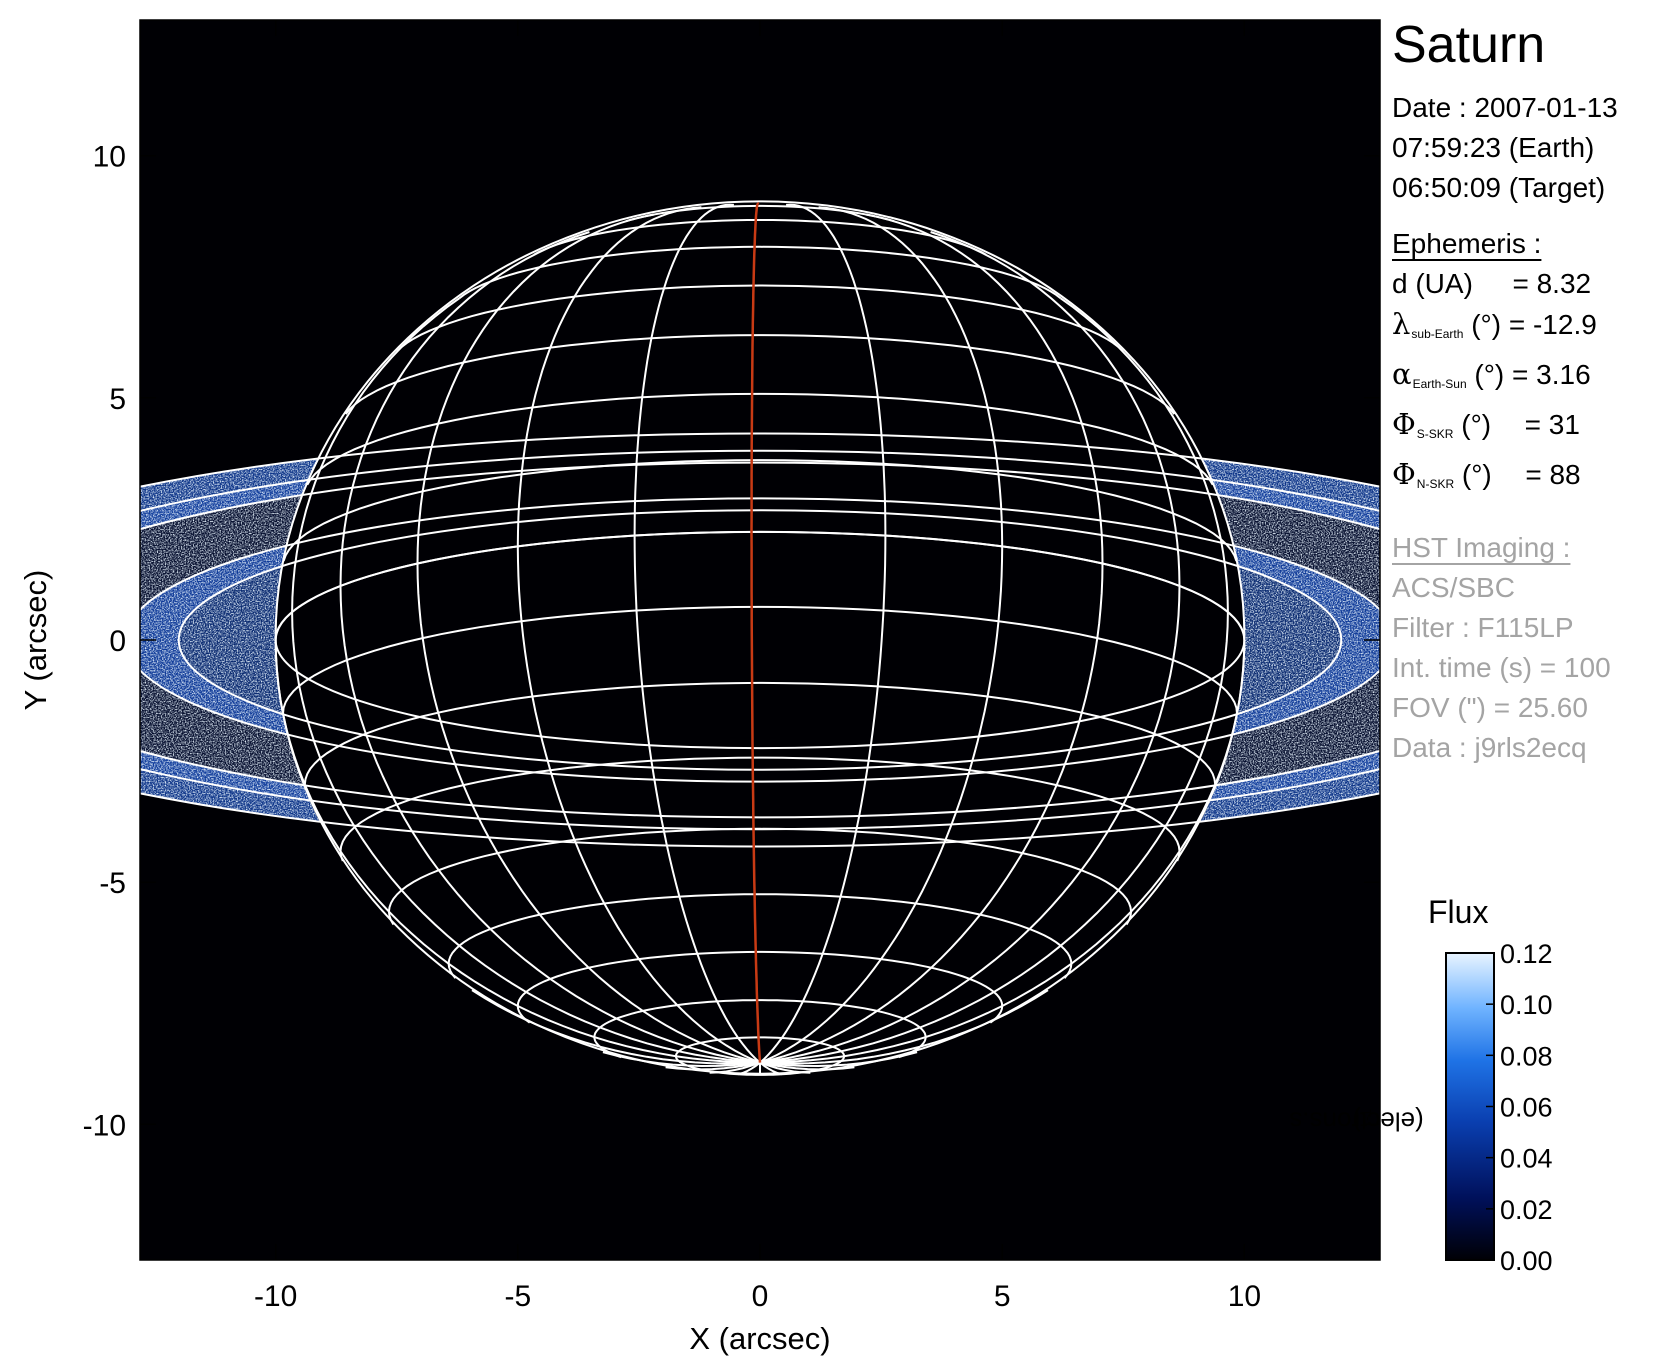 The width and height of the screenshot is (1676, 1367). I want to click on colorbar-tick-label: 0.06, so click(1526, 1108).